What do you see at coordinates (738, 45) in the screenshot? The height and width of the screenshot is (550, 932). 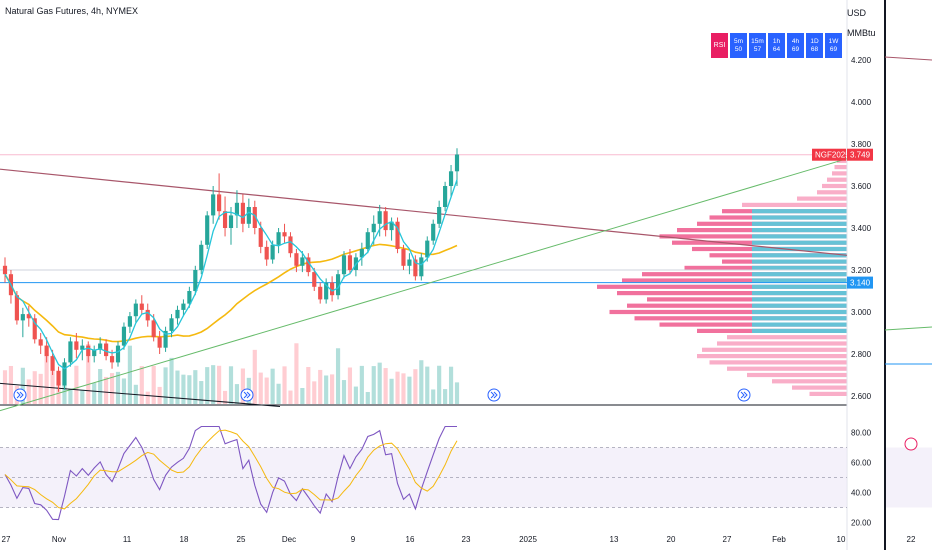 I see `rsi-5m-button: 5m 50` at bounding box center [738, 45].